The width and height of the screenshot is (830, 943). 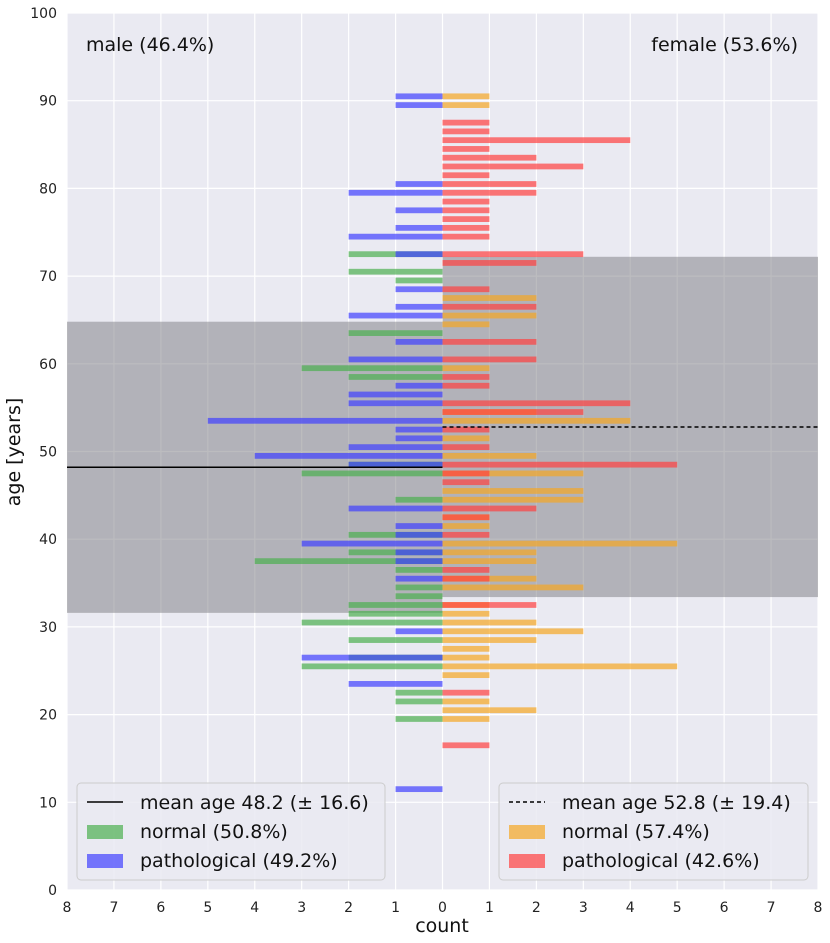 I want to click on y-tick-labels: 0 10 20 30 40 50 60 70 80 90 100, so click(x=43, y=452).